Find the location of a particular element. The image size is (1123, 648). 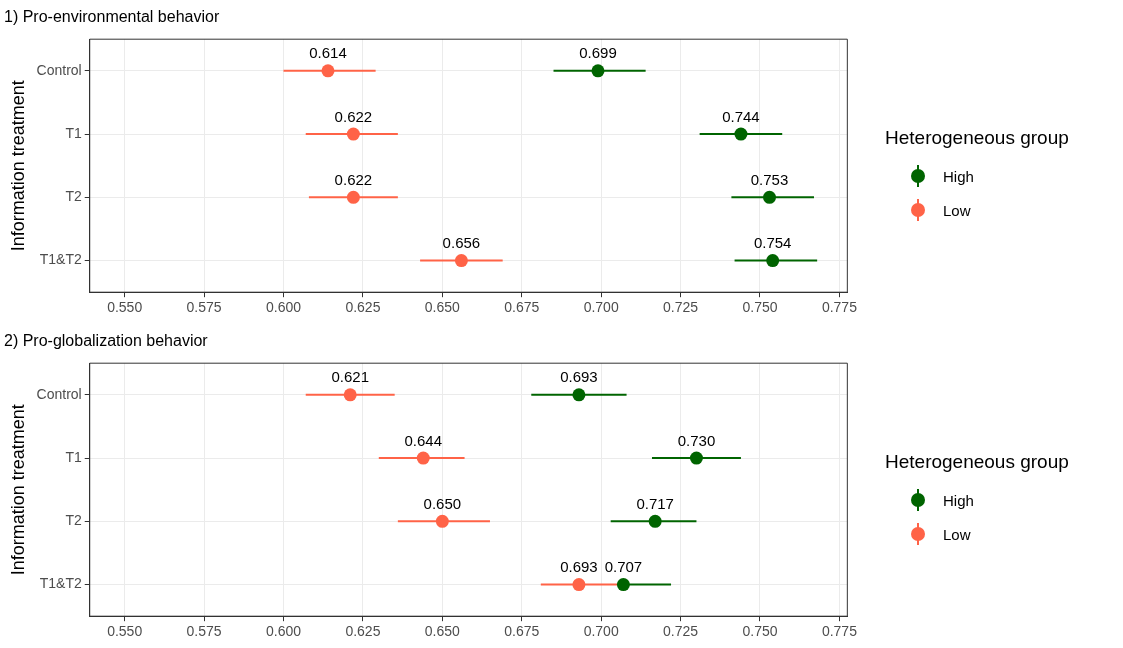

data-label: 0.707 is located at coordinates (623, 567).